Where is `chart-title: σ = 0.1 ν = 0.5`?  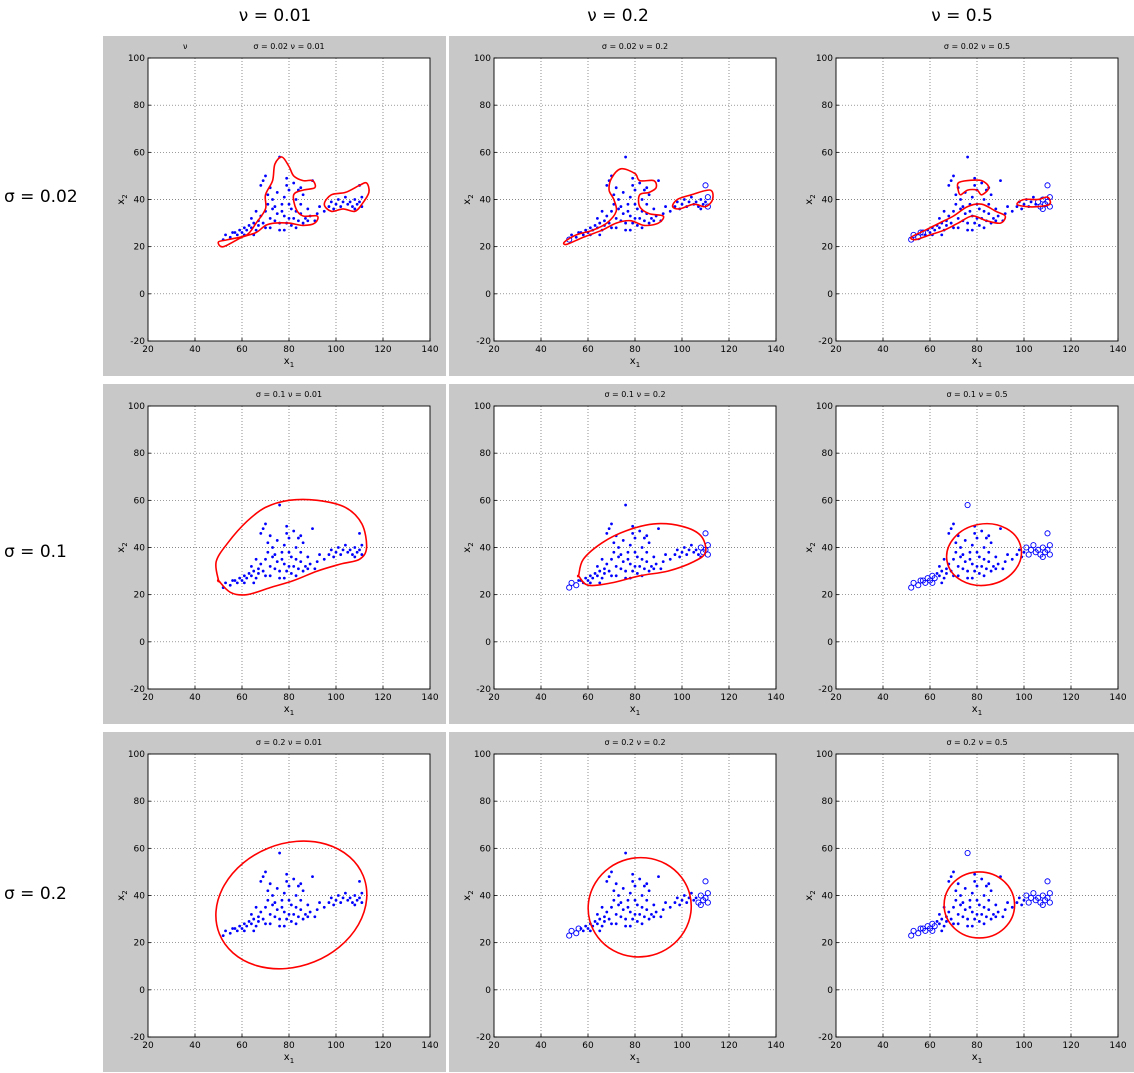
chart-title: σ = 0.1 ν = 0.5 is located at coordinates (976, 394).